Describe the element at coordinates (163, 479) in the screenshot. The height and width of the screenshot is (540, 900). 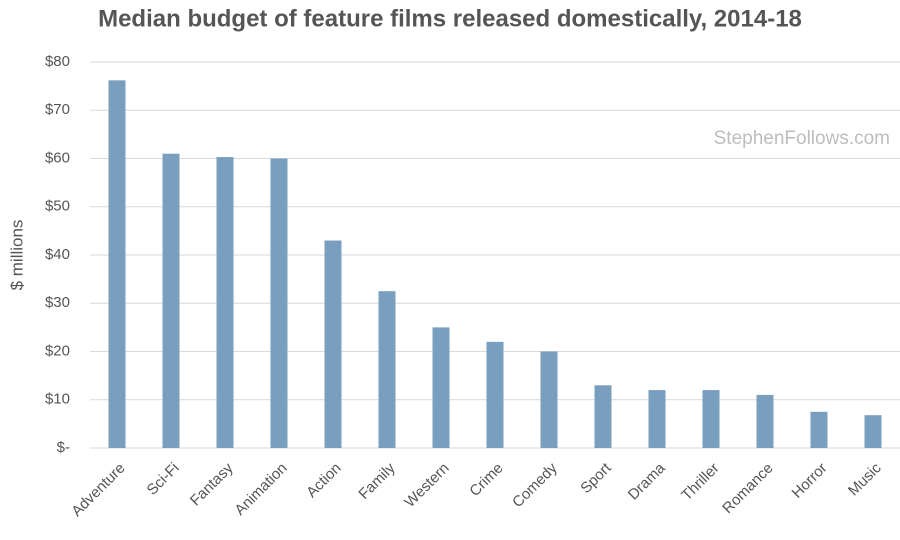
I see `x-tick-label: Sci-Fi` at that location.